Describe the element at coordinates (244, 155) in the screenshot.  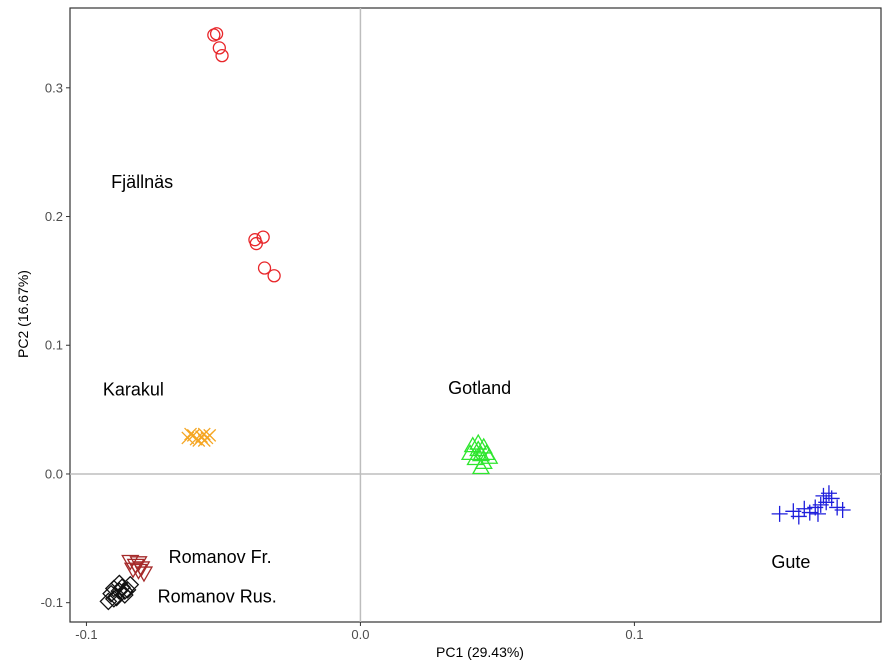
I see `series-fj-lln-s` at that location.